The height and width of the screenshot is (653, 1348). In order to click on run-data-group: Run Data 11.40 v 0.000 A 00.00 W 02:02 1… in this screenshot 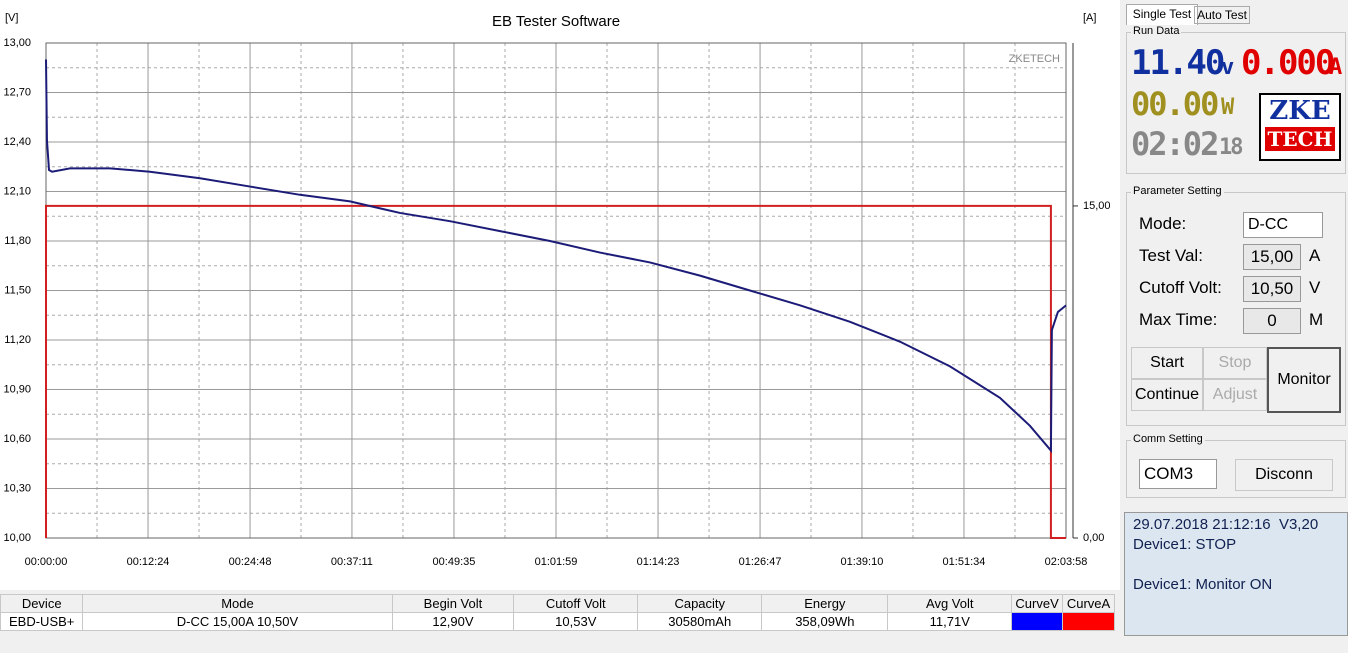, I will do `click(1236, 99)`.